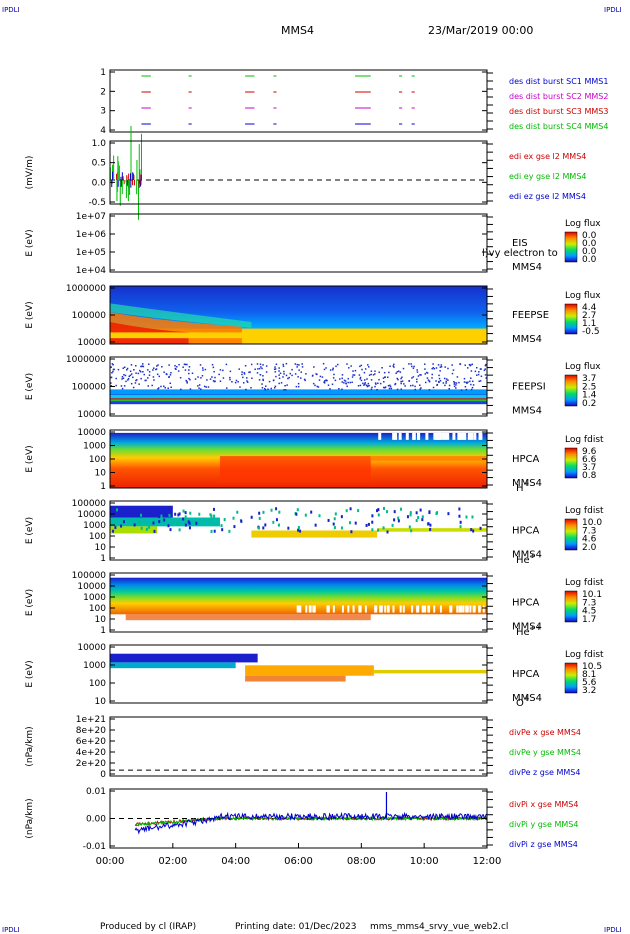 The height and width of the screenshot is (934, 630). I want to click on y-tick-label: 1000, so click(94, 526).